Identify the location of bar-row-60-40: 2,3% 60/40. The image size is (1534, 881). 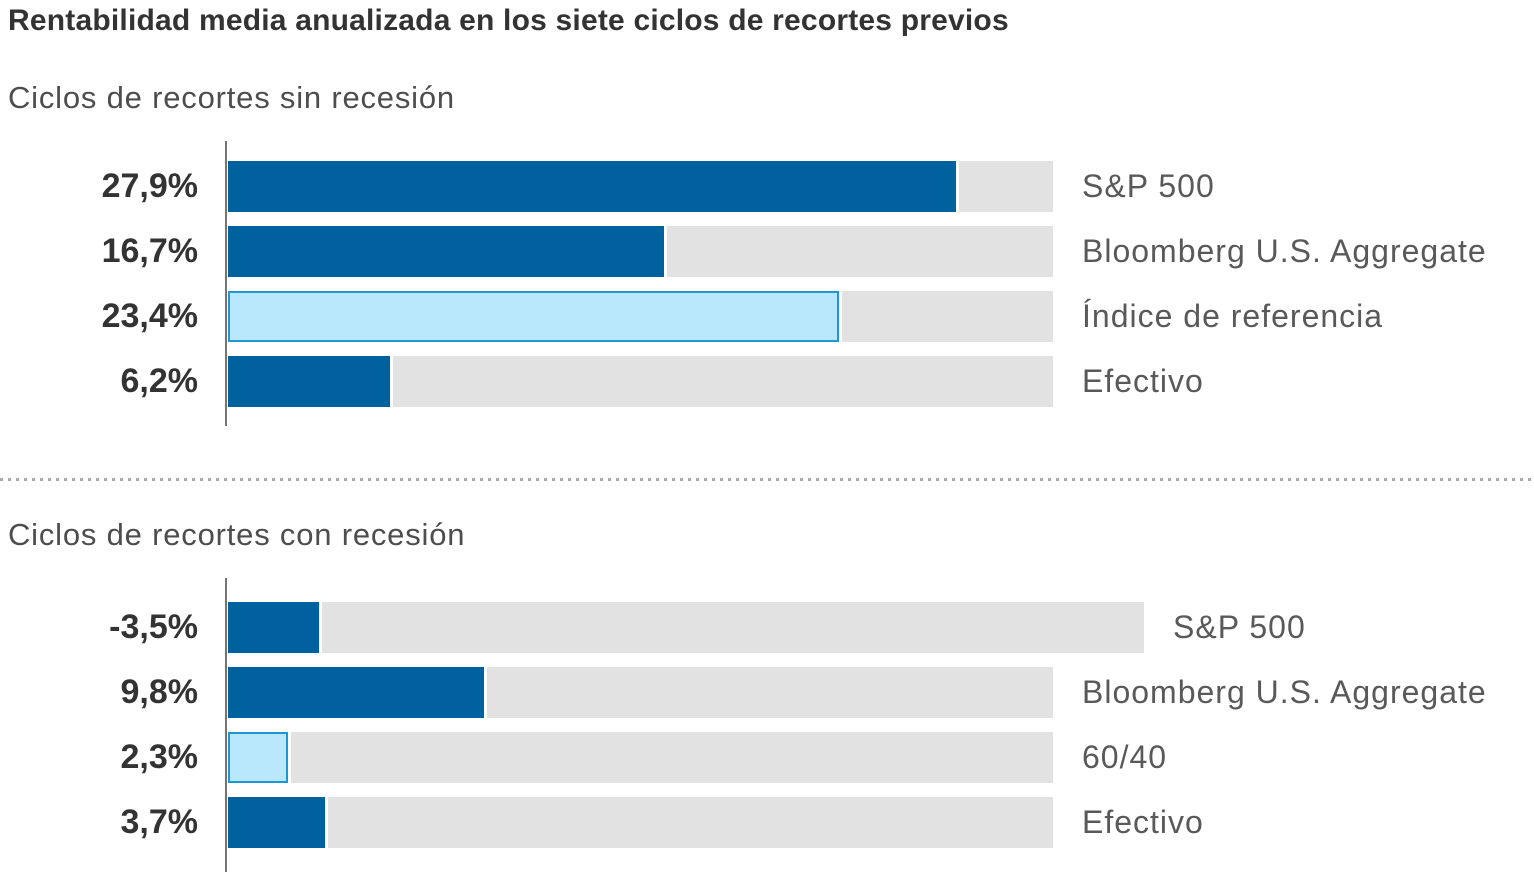
(767, 757).